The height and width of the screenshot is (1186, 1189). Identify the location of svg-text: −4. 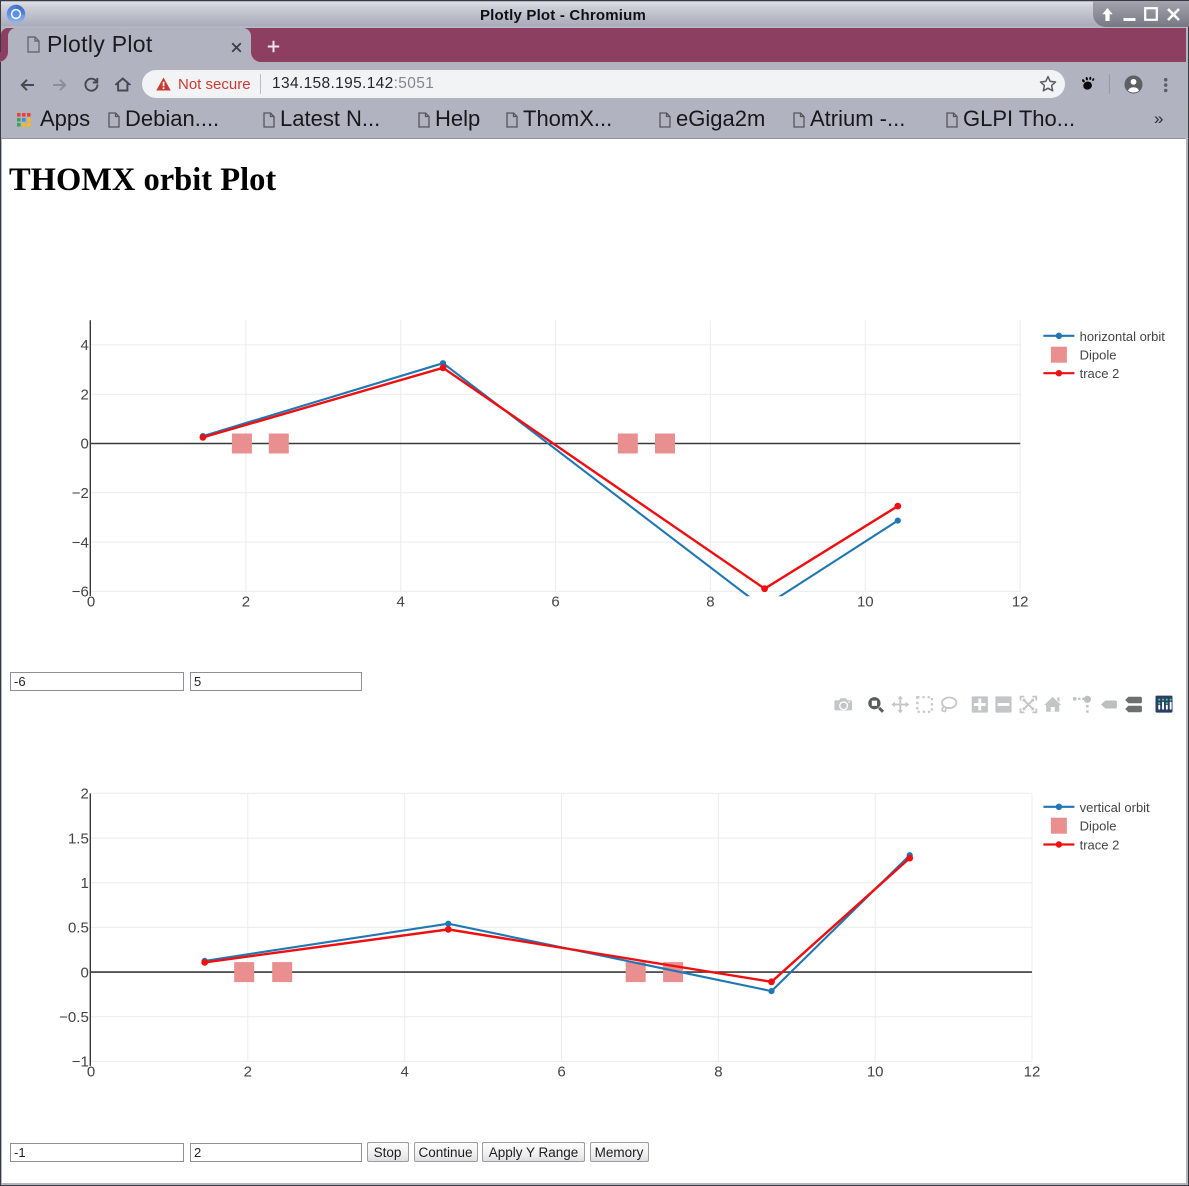
(80, 542).